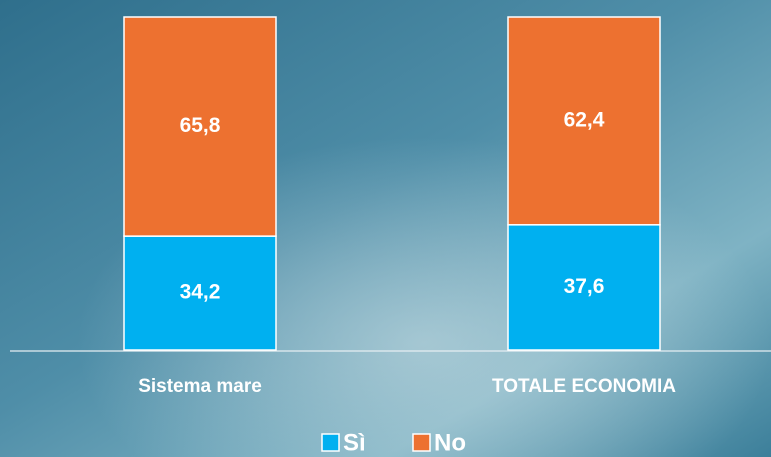  Describe the element at coordinates (450, 442) in the screenshot. I see `legend-label: No` at that location.